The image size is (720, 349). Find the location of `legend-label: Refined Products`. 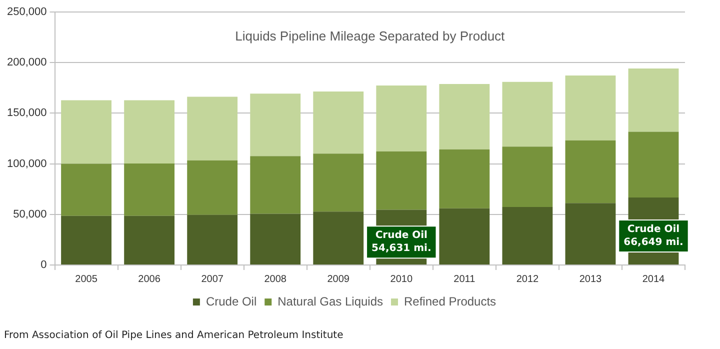

legend-label: Refined Products is located at coordinates (450, 301).